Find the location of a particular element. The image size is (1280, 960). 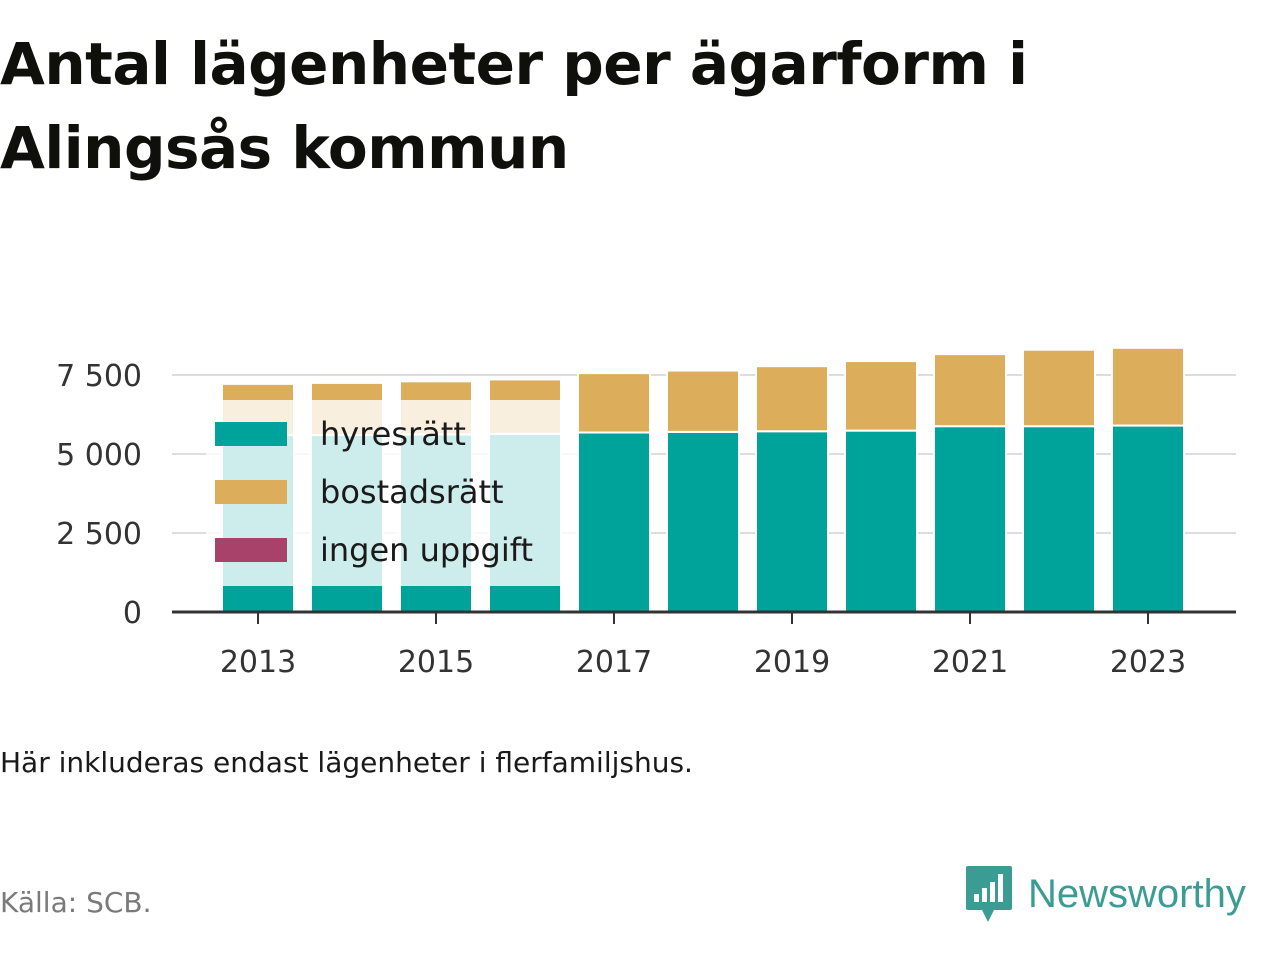

x-tick-label: 2017 is located at coordinates (614, 662).